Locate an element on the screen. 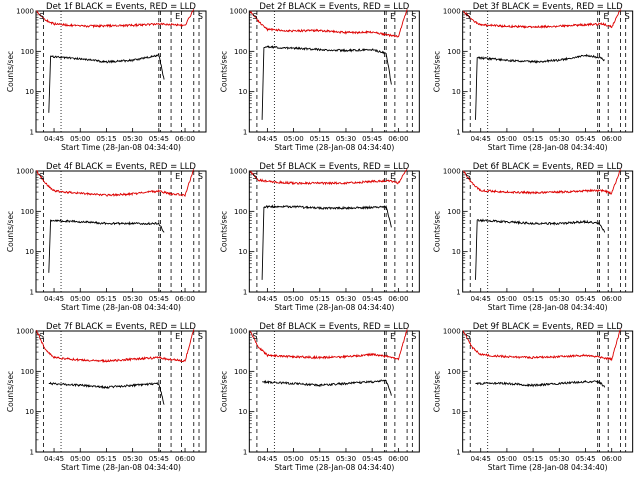  panel-title: Det 8f BLACK = Events, RED = LLD is located at coordinates (334, 327).